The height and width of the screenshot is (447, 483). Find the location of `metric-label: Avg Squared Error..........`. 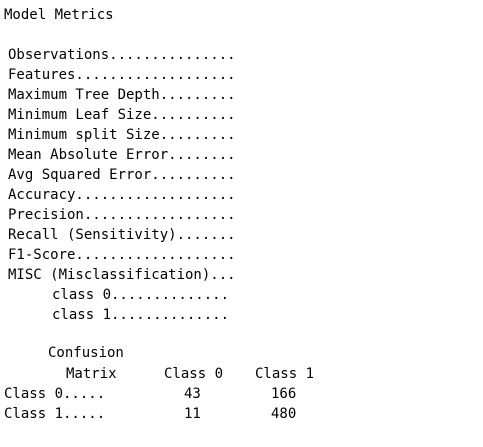

metric-label: Avg Squared Error.......... is located at coordinates (122, 175).